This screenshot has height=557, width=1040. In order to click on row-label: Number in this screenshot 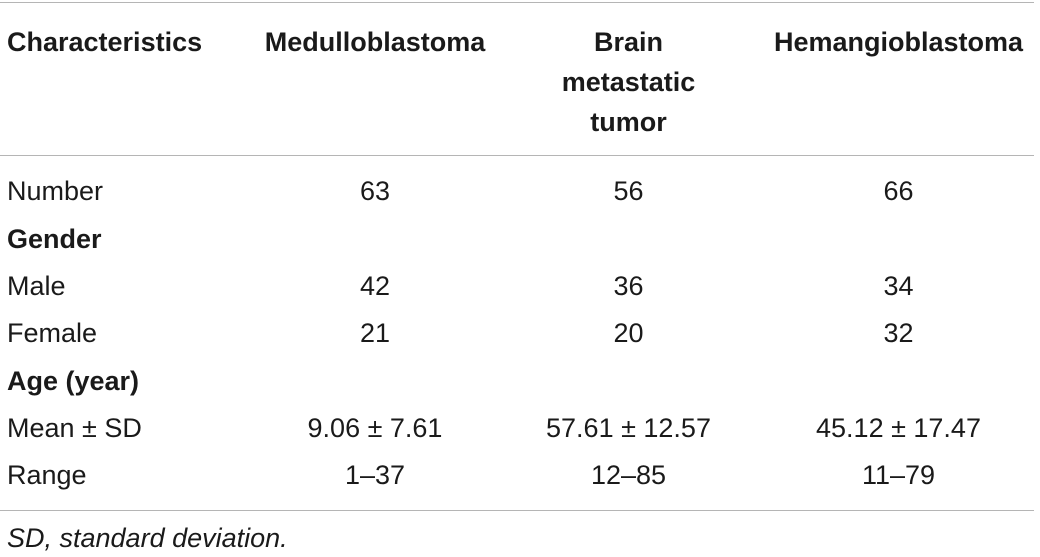, I will do `click(55, 191)`.